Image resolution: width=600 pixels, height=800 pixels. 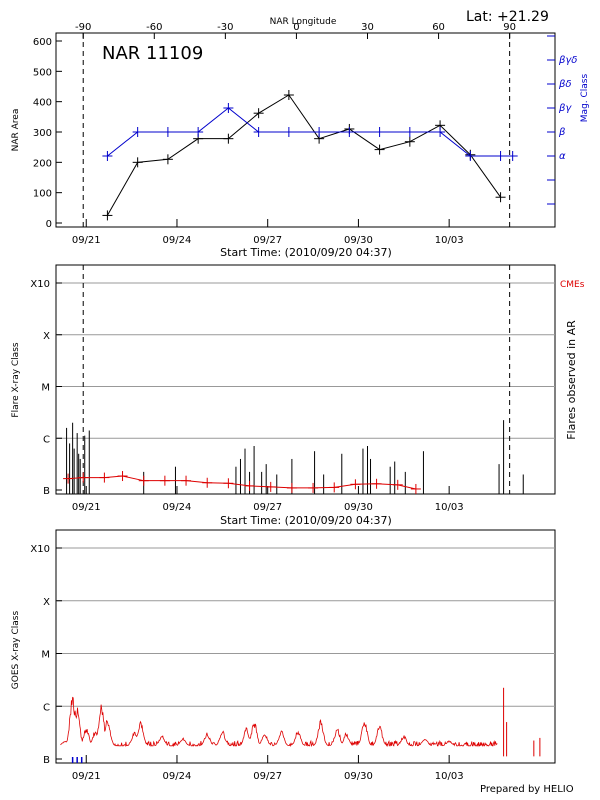 I want to click on flares-x-tick-label: 10/03, so click(x=449, y=507).